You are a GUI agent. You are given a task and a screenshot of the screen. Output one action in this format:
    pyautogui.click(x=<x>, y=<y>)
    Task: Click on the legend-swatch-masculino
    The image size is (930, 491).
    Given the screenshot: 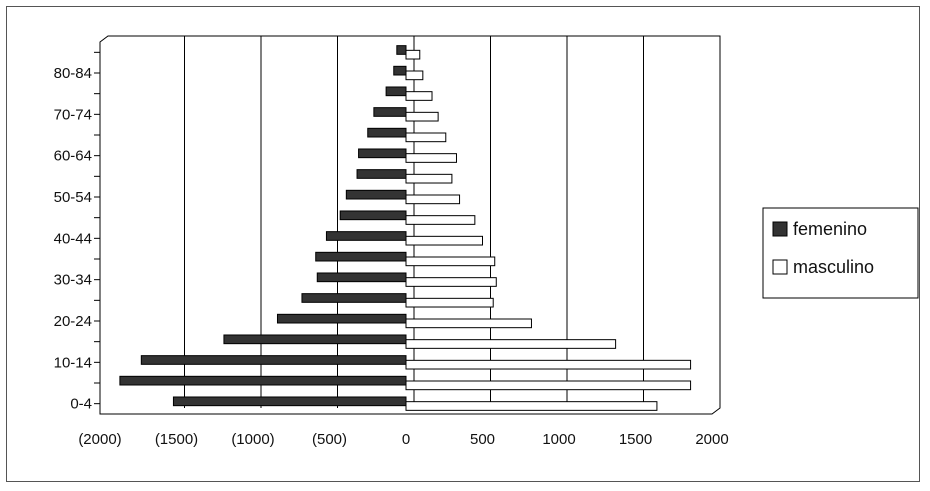 What is the action you would take?
    pyautogui.click(x=780, y=267)
    